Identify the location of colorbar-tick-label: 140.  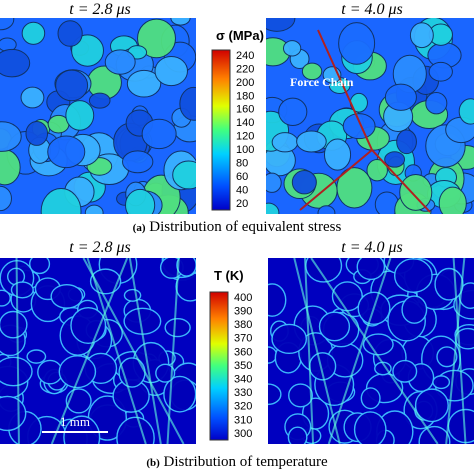
(245, 123).